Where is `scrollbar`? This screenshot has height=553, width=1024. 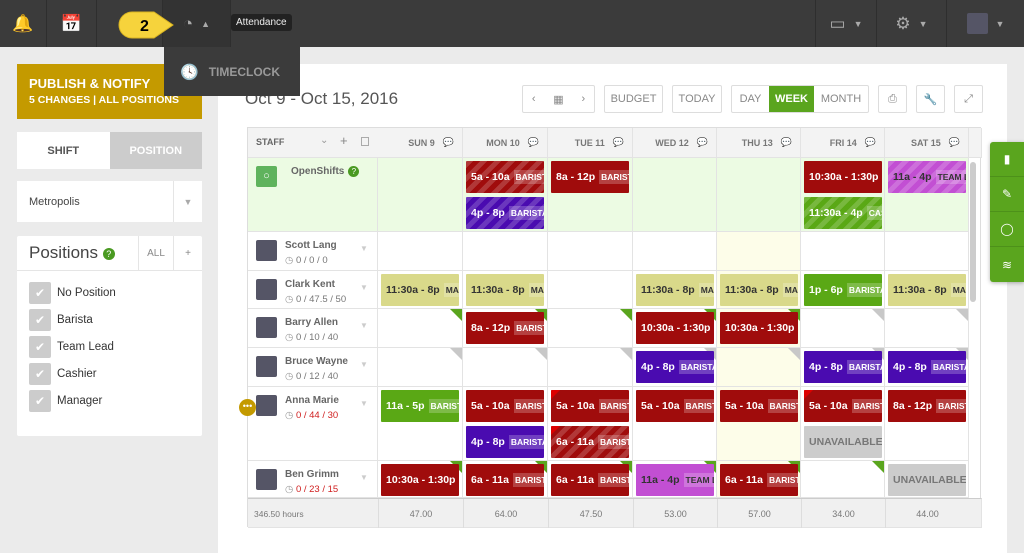 scrollbar is located at coordinates (973, 232).